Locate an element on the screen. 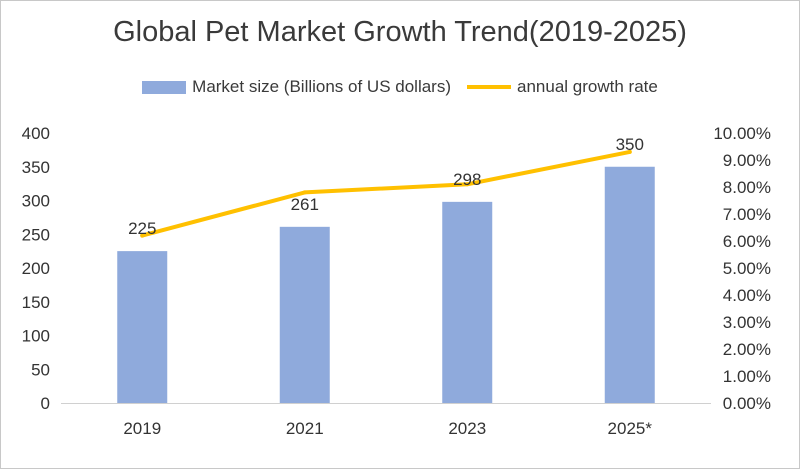  y-right-tick-label: 9.00% is located at coordinates (747, 160).